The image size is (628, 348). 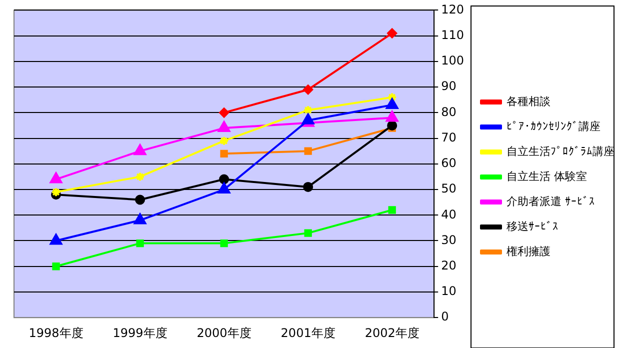 What do you see at coordinates (553, 126) in the screenshot?
I see `legend-label: ﾋﾟｱ･ｶｳﾝｾﾘﾝｸﾞ講座` at bounding box center [553, 126].